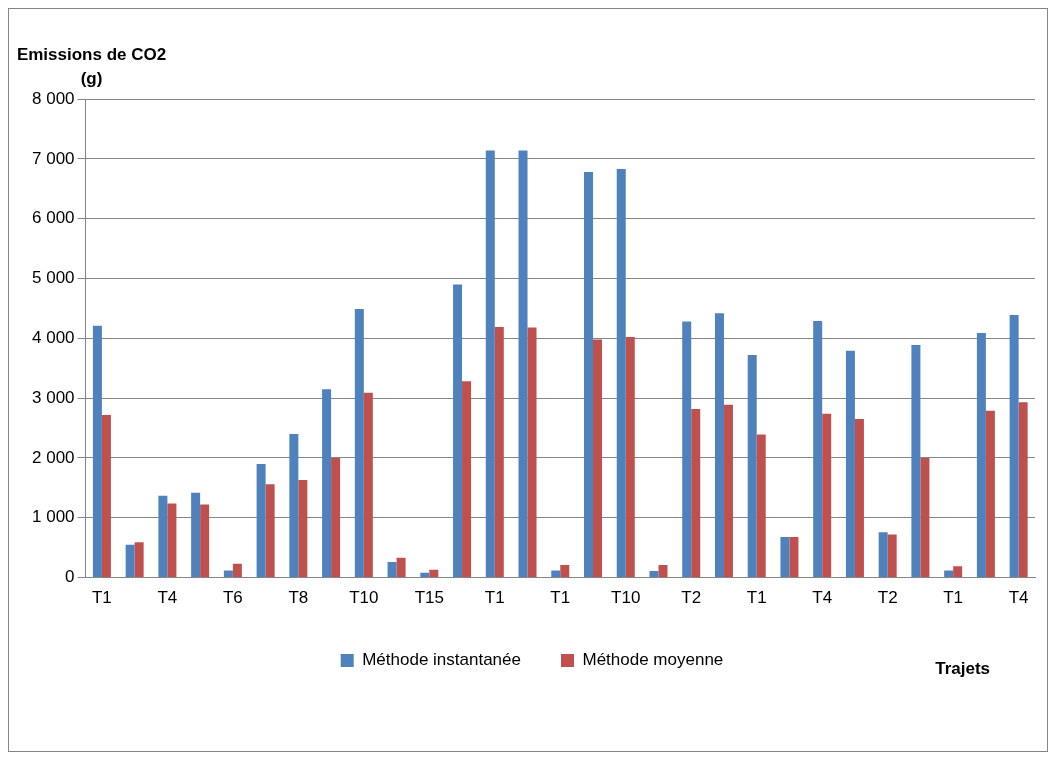  Describe the element at coordinates (91, 66) in the screenshot. I see `y-axis-title: Emissions de CO2 (g)` at that location.